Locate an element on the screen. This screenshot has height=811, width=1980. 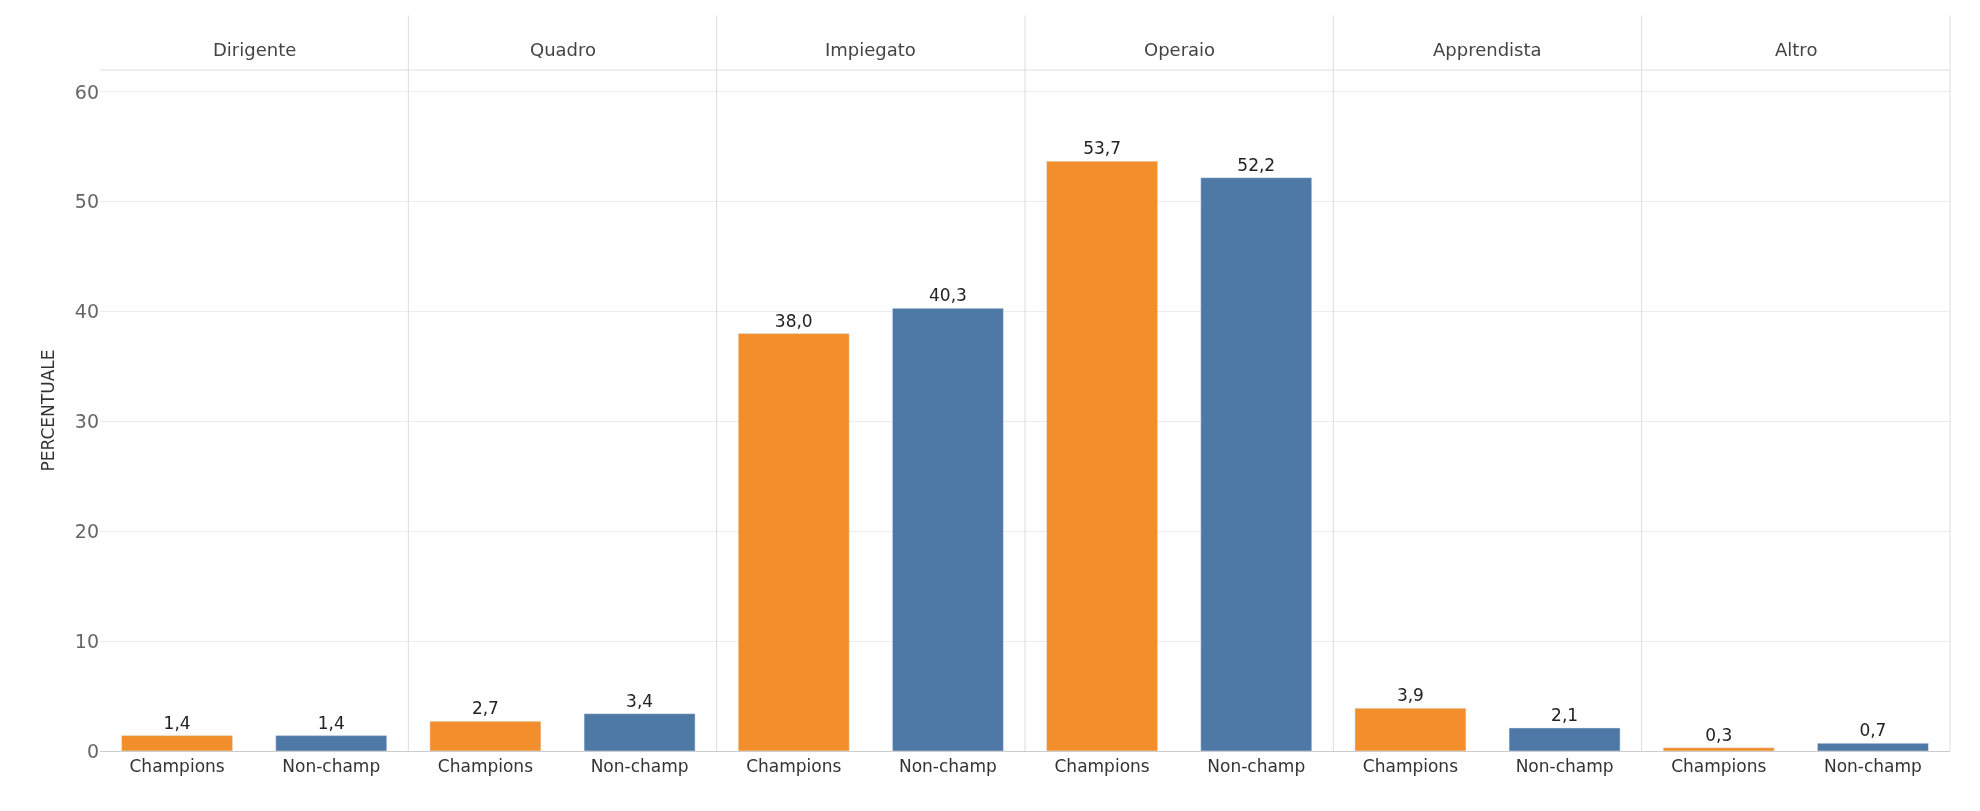
chart-title: Altro is located at coordinates (1796, 49).